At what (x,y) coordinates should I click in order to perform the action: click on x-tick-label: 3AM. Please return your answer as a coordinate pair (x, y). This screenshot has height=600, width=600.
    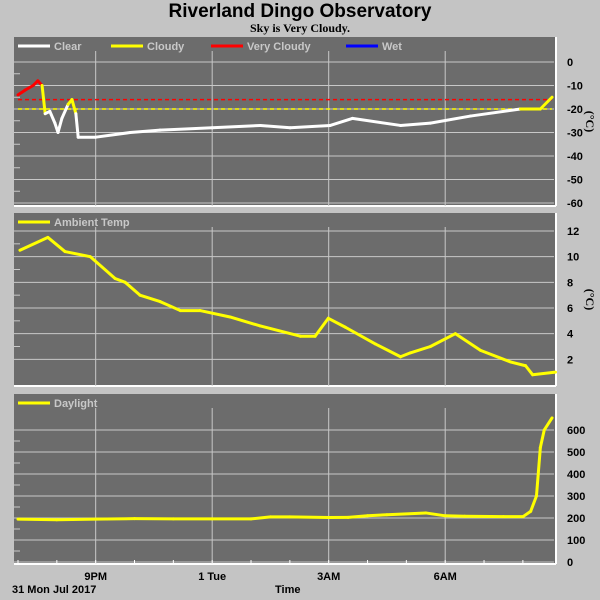
    Looking at the image, I should click on (328, 577).